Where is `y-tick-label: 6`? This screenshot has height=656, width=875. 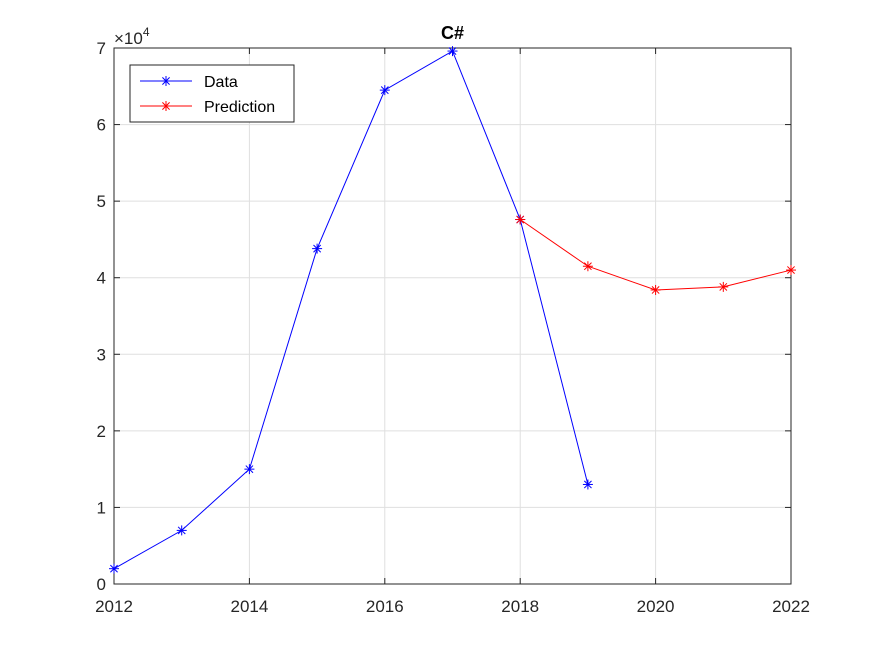 y-tick-label: 6 is located at coordinates (101, 125).